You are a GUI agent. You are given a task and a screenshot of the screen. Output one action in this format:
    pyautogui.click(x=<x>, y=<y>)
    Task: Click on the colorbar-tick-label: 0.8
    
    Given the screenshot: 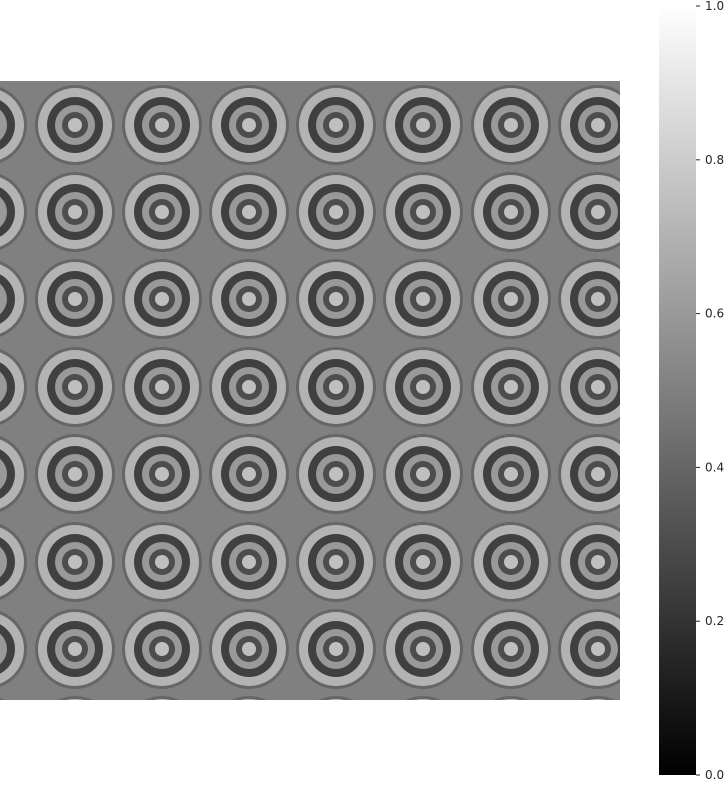 What is the action you would take?
    pyautogui.click(x=714, y=160)
    